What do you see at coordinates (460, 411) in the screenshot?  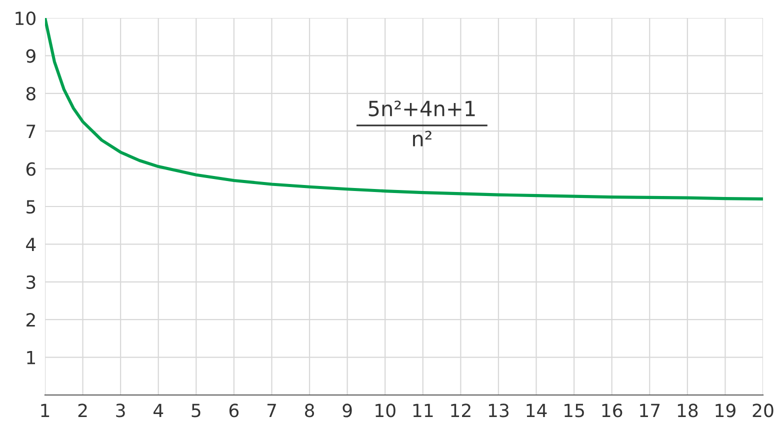 I see `x-tick-label: 12` at bounding box center [460, 411].